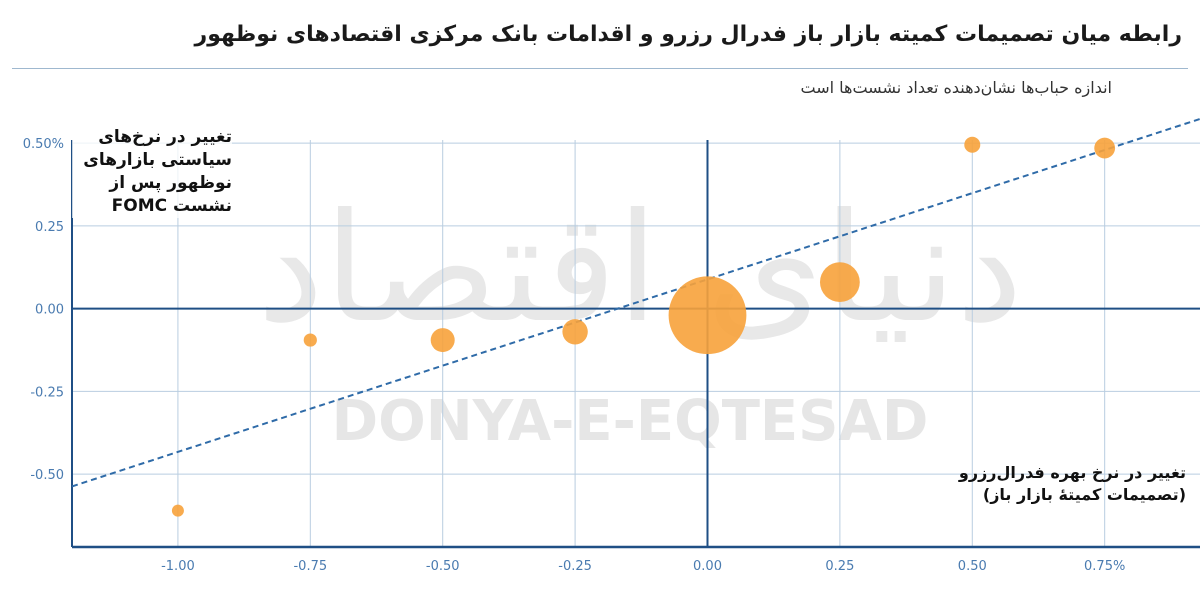 This screenshot has height=592, width=1200. I want to click on x-tick-label: -0.50, so click(443, 566).